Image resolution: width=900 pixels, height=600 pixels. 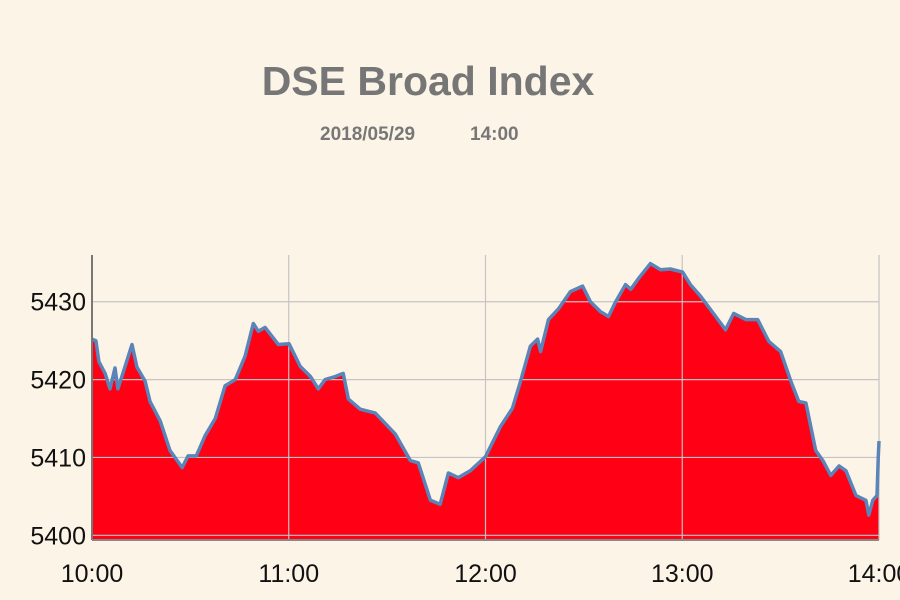 I want to click on chart-date: 2018/05/29, so click(x=368, y=134).